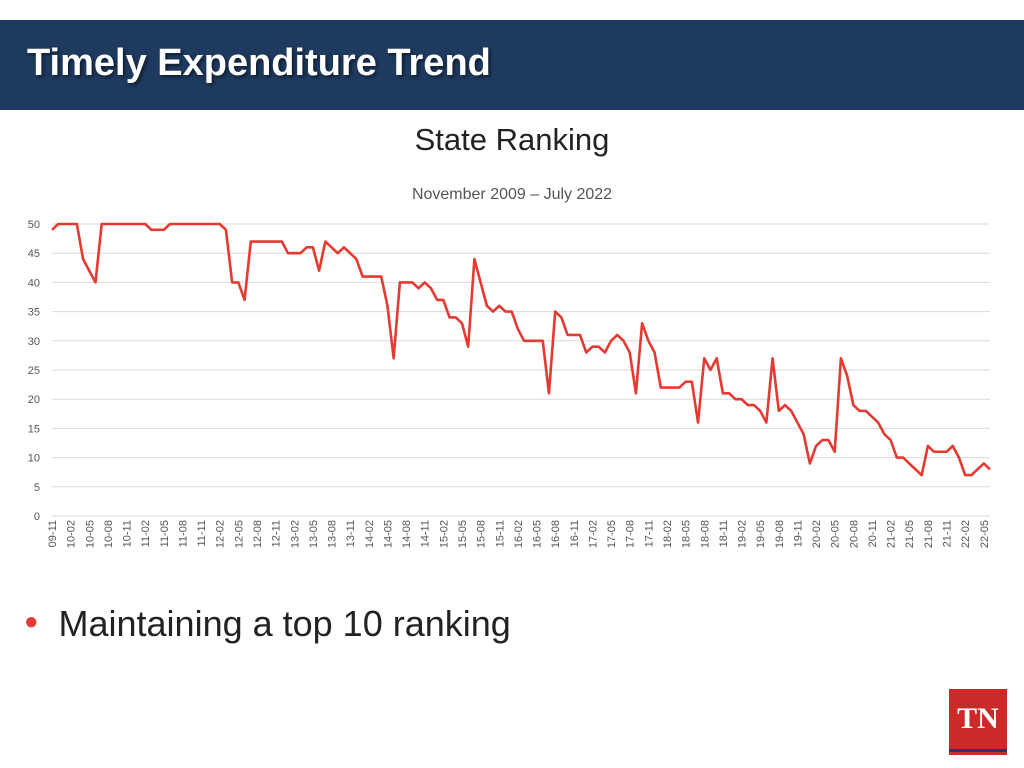 The height and width of the screenshot is (768, 1024). Describe the element at coordinates (333, 534) in the screenshot. I see `x-tick-label: 13-08` at that location.